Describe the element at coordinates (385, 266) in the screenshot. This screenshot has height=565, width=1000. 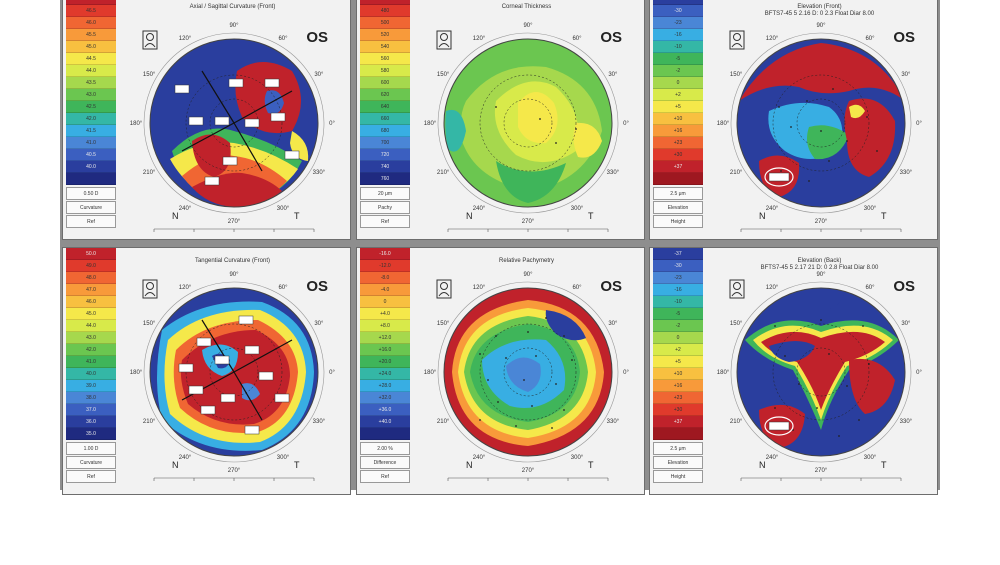
I see `scale-cell: -12.0` at that location.